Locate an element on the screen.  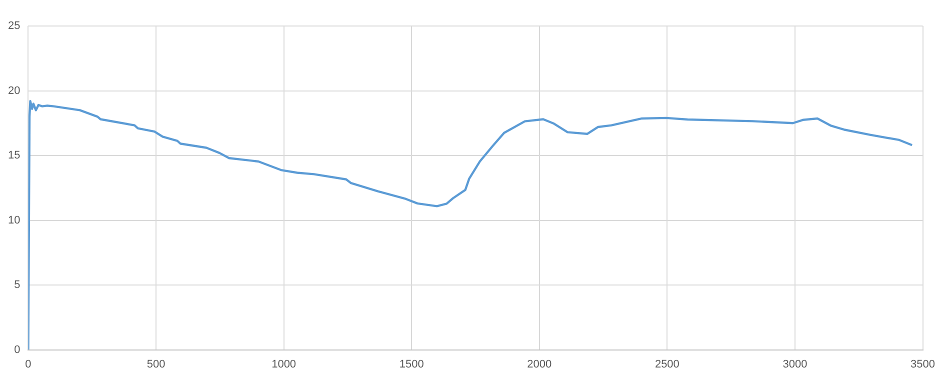
x-tick-label: 3000 is located at coordinates (795, 364).